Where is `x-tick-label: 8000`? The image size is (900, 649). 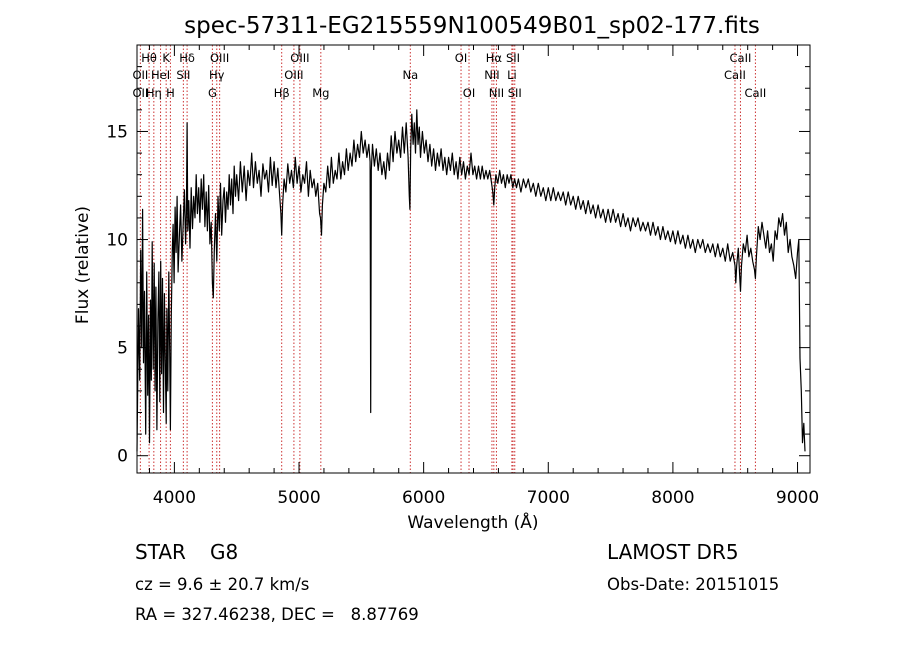
x-tick-label: 8000 is located at coordinates (672, 498).